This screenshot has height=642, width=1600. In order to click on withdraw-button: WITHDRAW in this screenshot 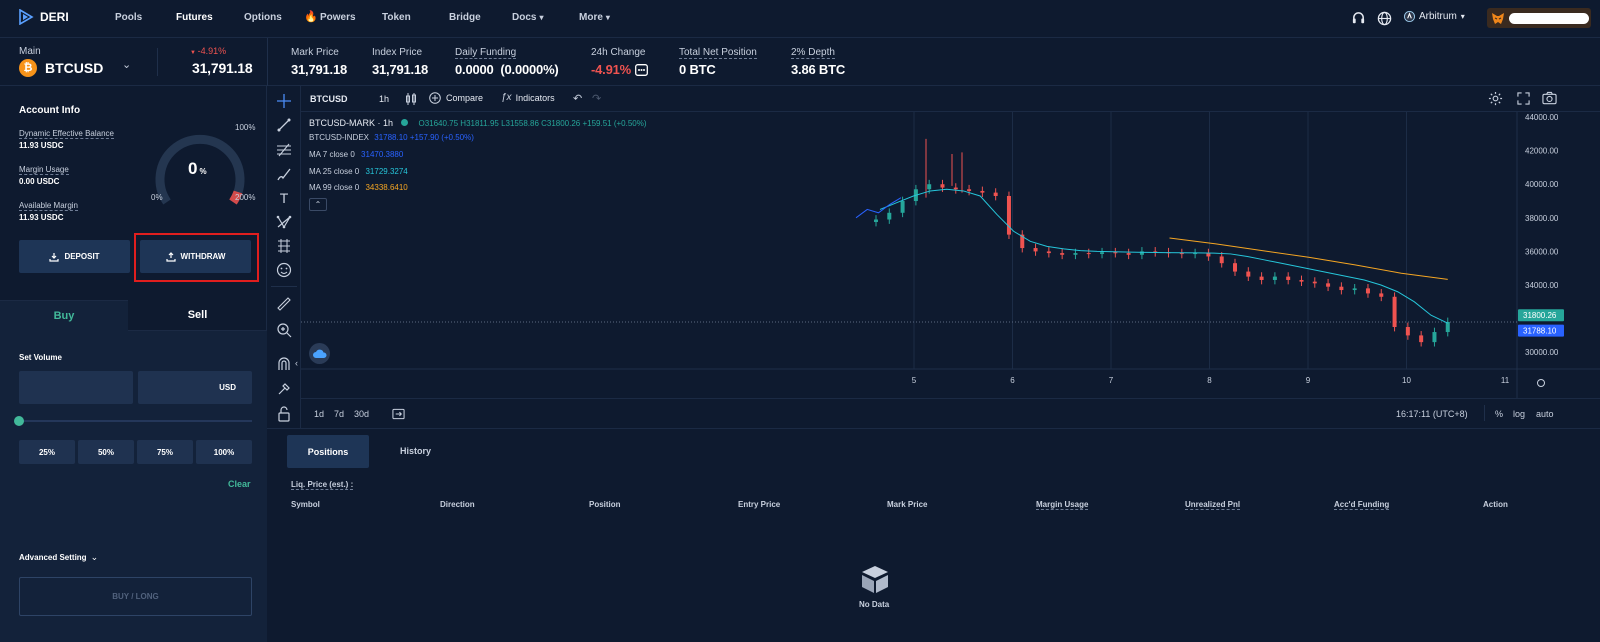, I will do `click(195, 256)`.